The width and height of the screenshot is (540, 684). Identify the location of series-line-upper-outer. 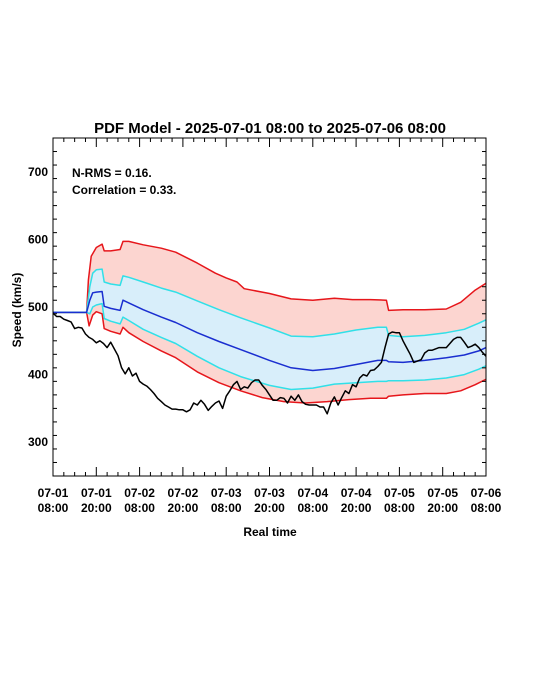
(270, 277).